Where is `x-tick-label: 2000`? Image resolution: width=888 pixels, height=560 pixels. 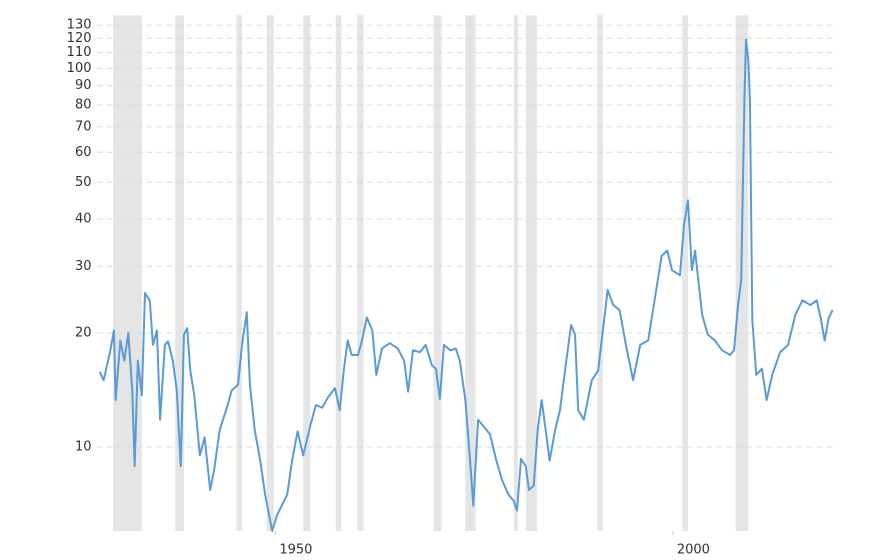 x-tick-label: 2000 is located at coordinates (693, 550).